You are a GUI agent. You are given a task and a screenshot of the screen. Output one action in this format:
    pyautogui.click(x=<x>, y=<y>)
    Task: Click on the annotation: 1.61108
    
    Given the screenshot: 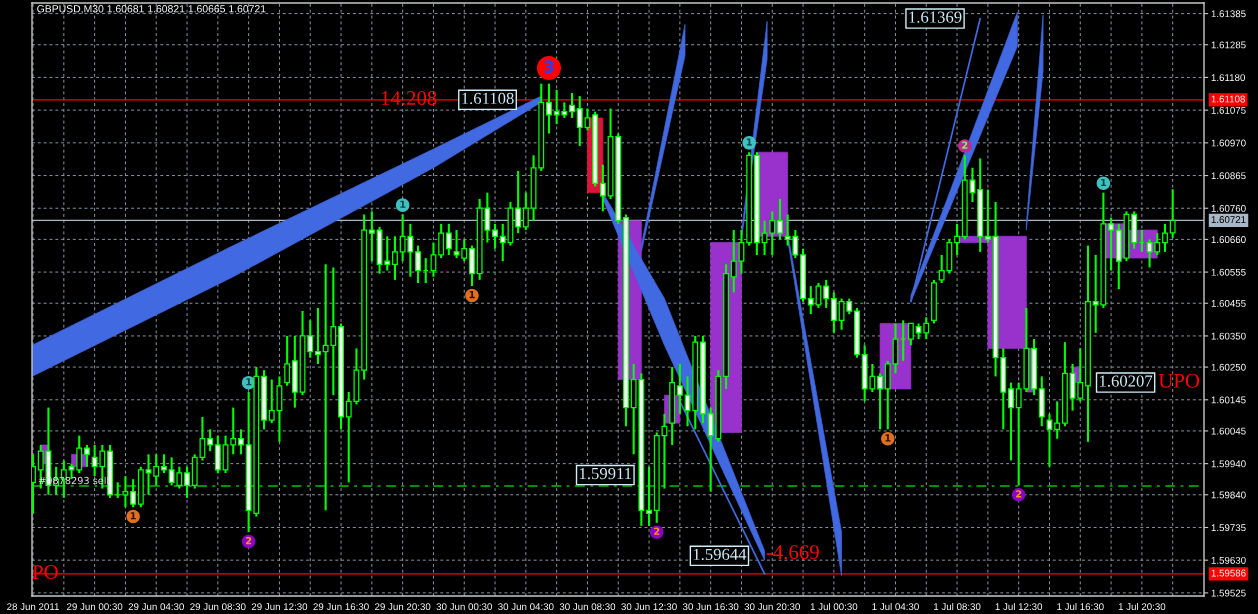 What is the action you would take?
    pyautogui.click(x=488, y=98)
    